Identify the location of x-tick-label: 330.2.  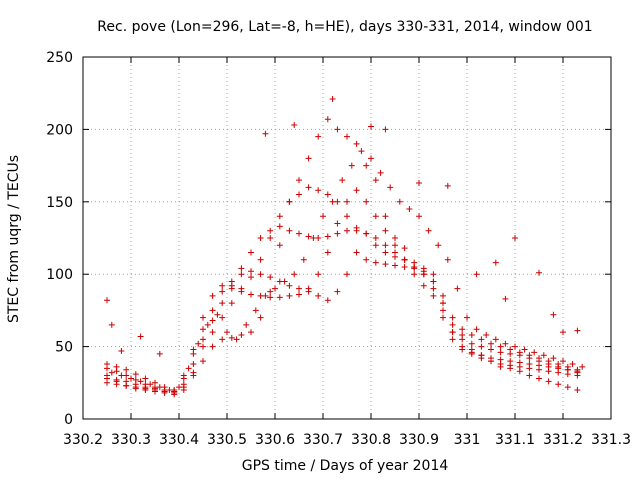
(83, 440).